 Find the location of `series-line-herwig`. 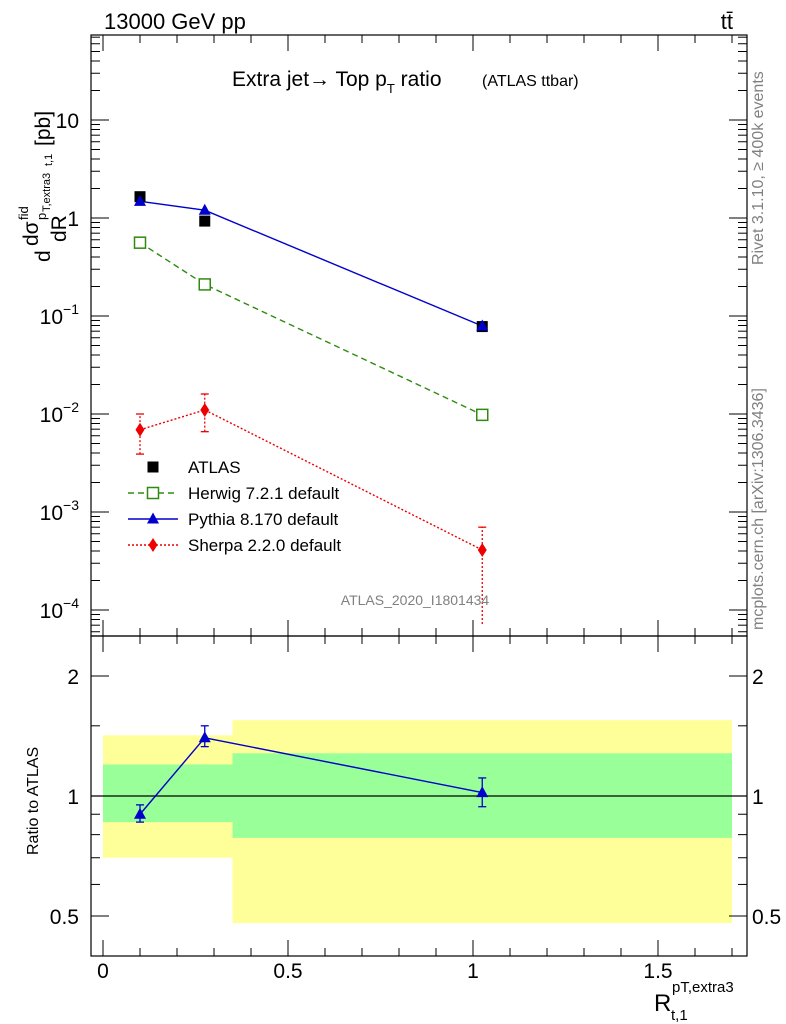

series-line-herwig is located at coordinates (311, 329).